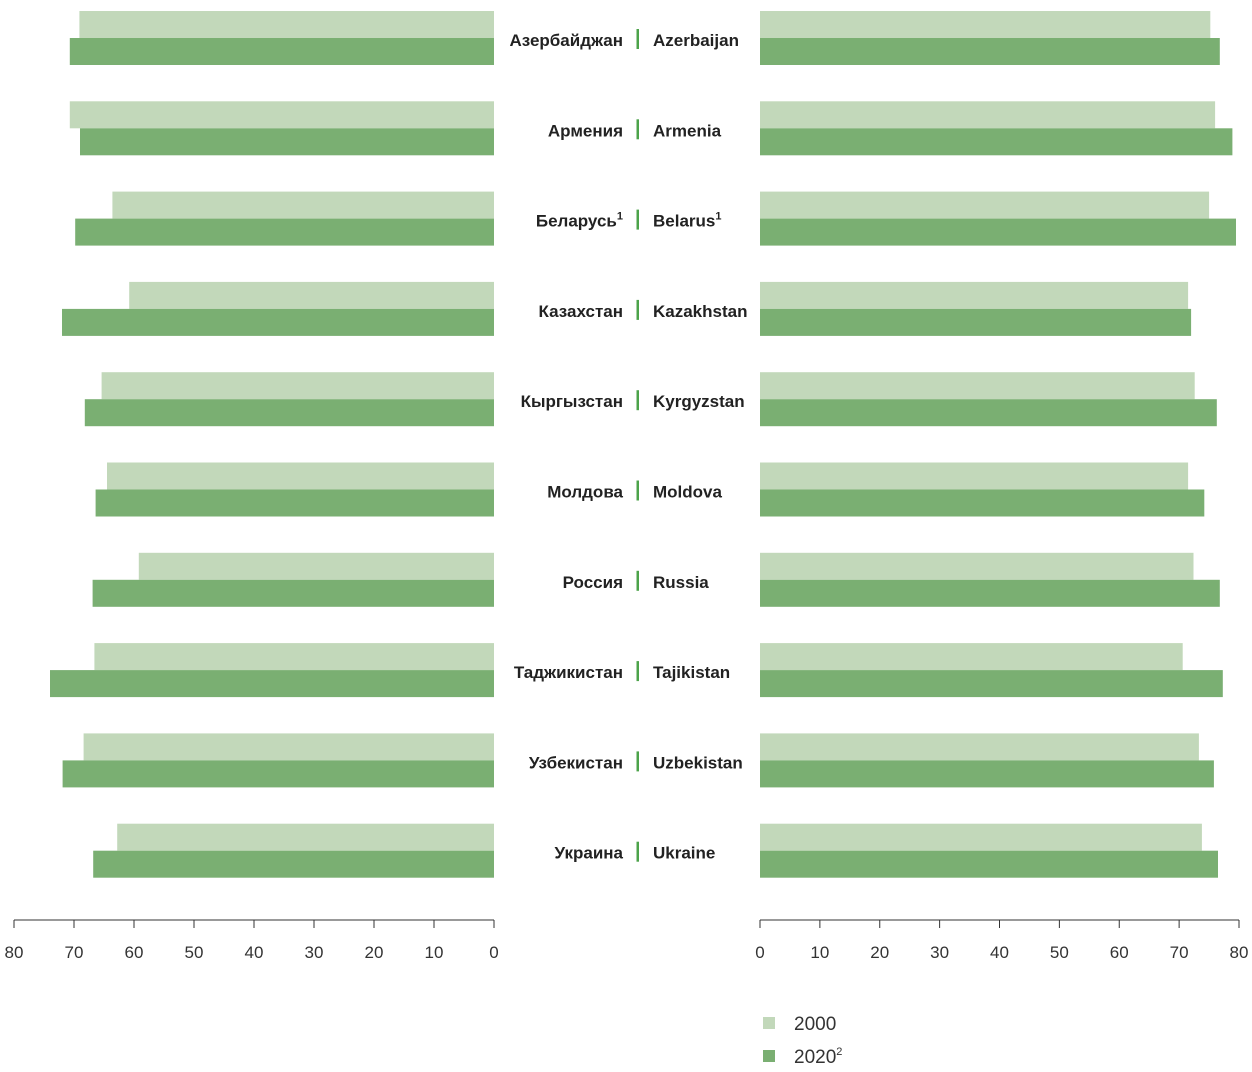  What do you see at coordinates (971, 657) in the screenshot?
I see `bar-right-2000-tajikistan` at bounding box center [971, 657].